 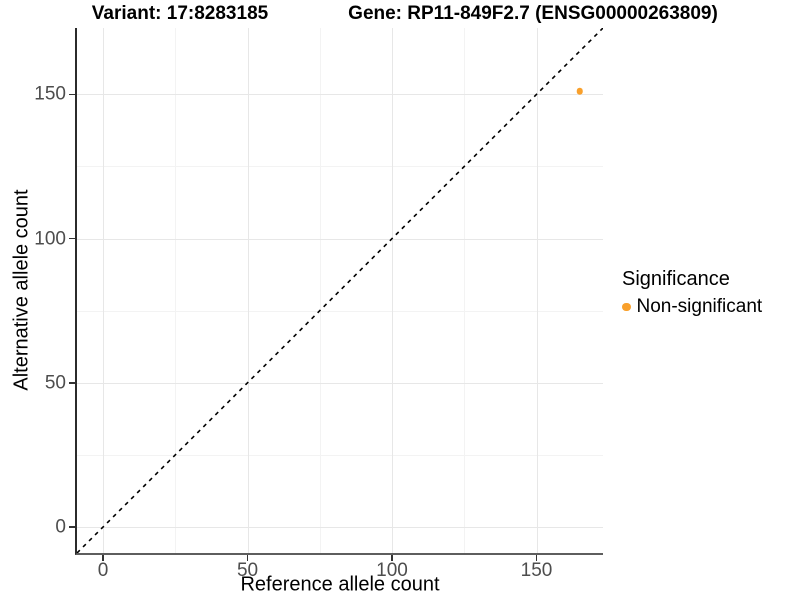 I want to click on legend: Significance Non-significant, so click(x=692, y=293).